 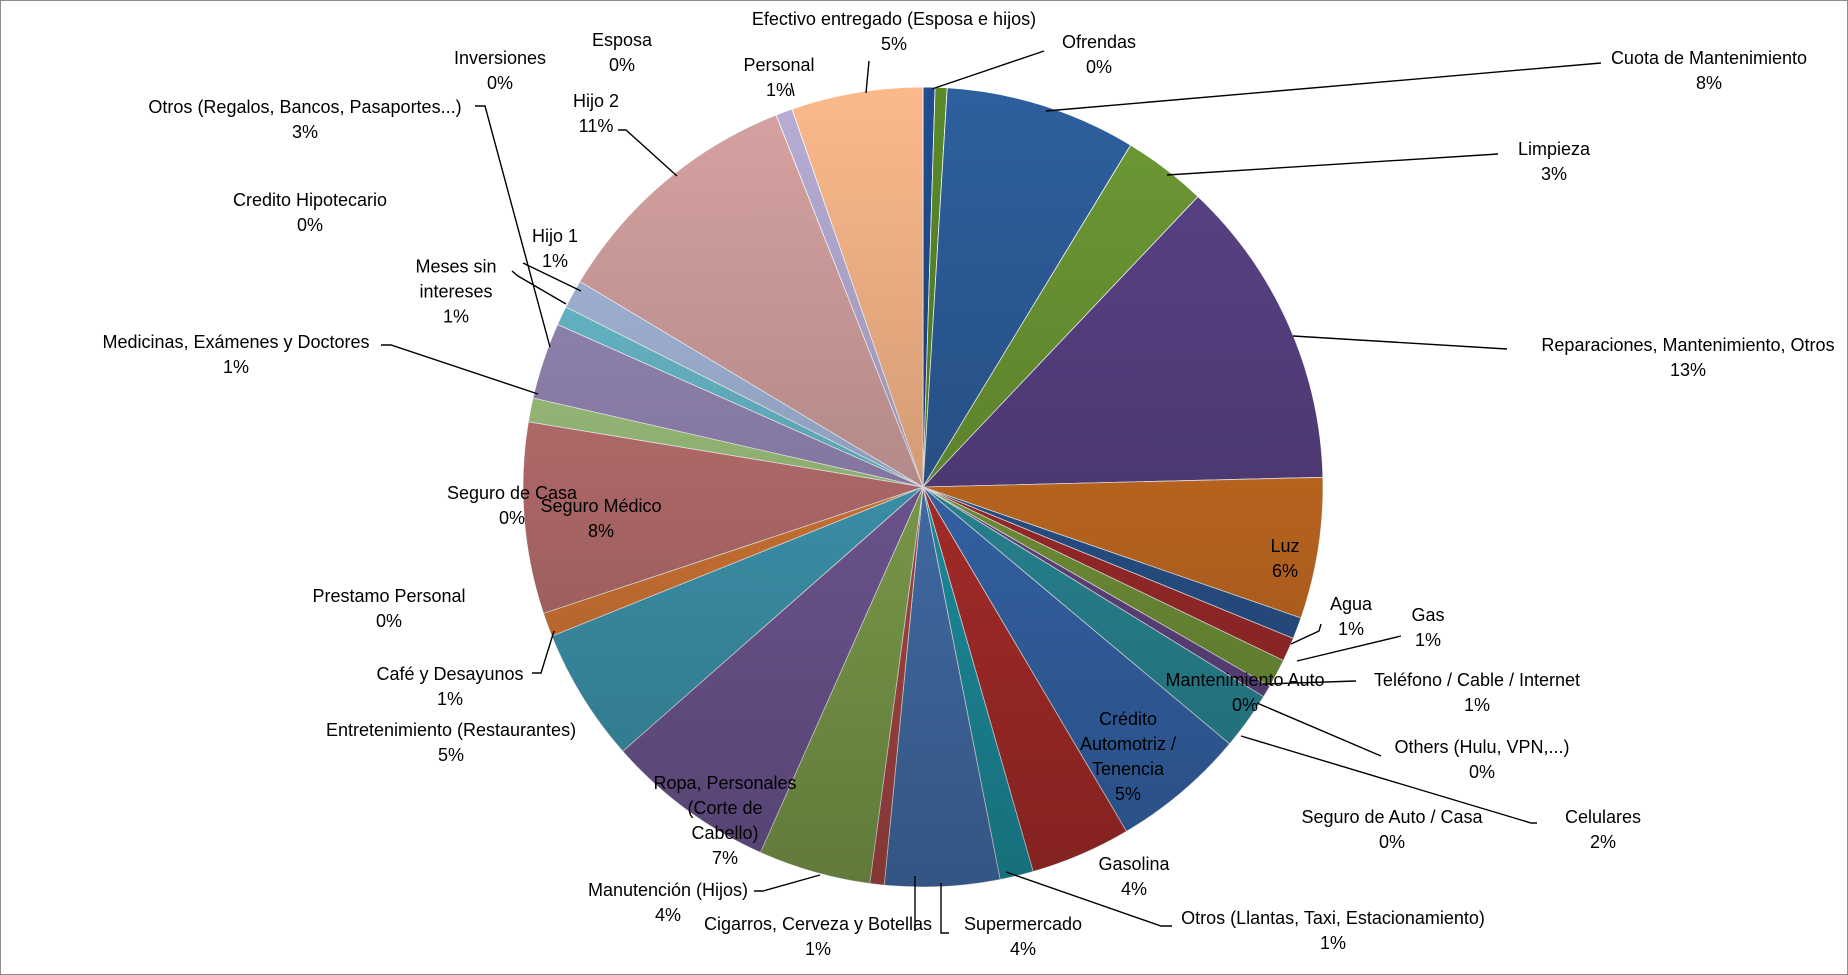 I want to click on data-label-others-hulu-vpn: Others (Hulu, VPN,...) 0%, so click(x=1481, y=760).